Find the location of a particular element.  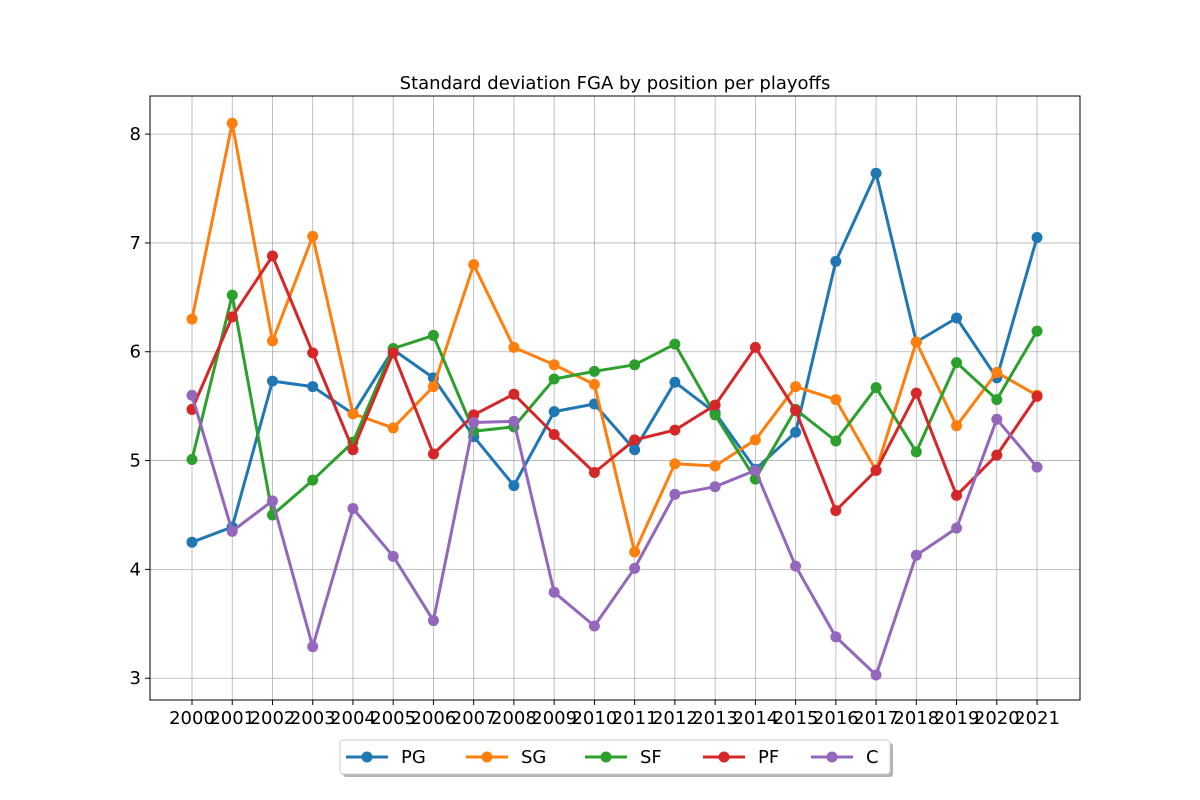

y-axis: 3 4 5 6 7 8 is located at coordinates (140, 406).